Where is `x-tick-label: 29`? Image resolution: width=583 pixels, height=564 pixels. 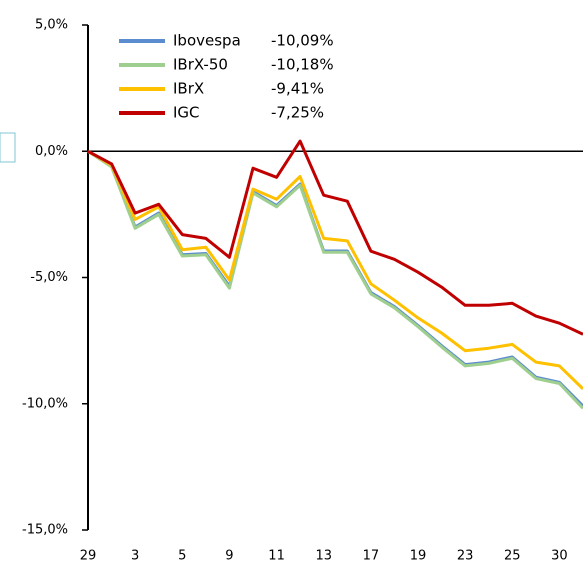 x-tick-label: 29 is located at coordinates (88, 556).